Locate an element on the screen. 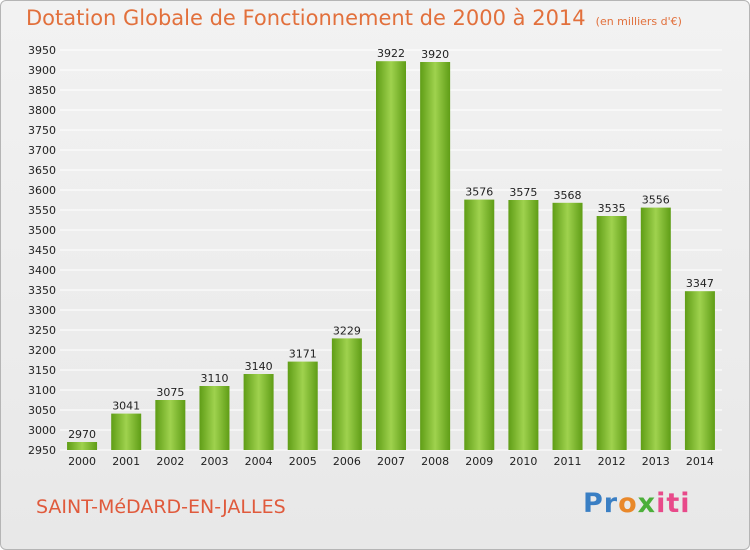 This screenshot has height=550, width=750. data-label-2009: 3576 is located at coordinates (479, 192).